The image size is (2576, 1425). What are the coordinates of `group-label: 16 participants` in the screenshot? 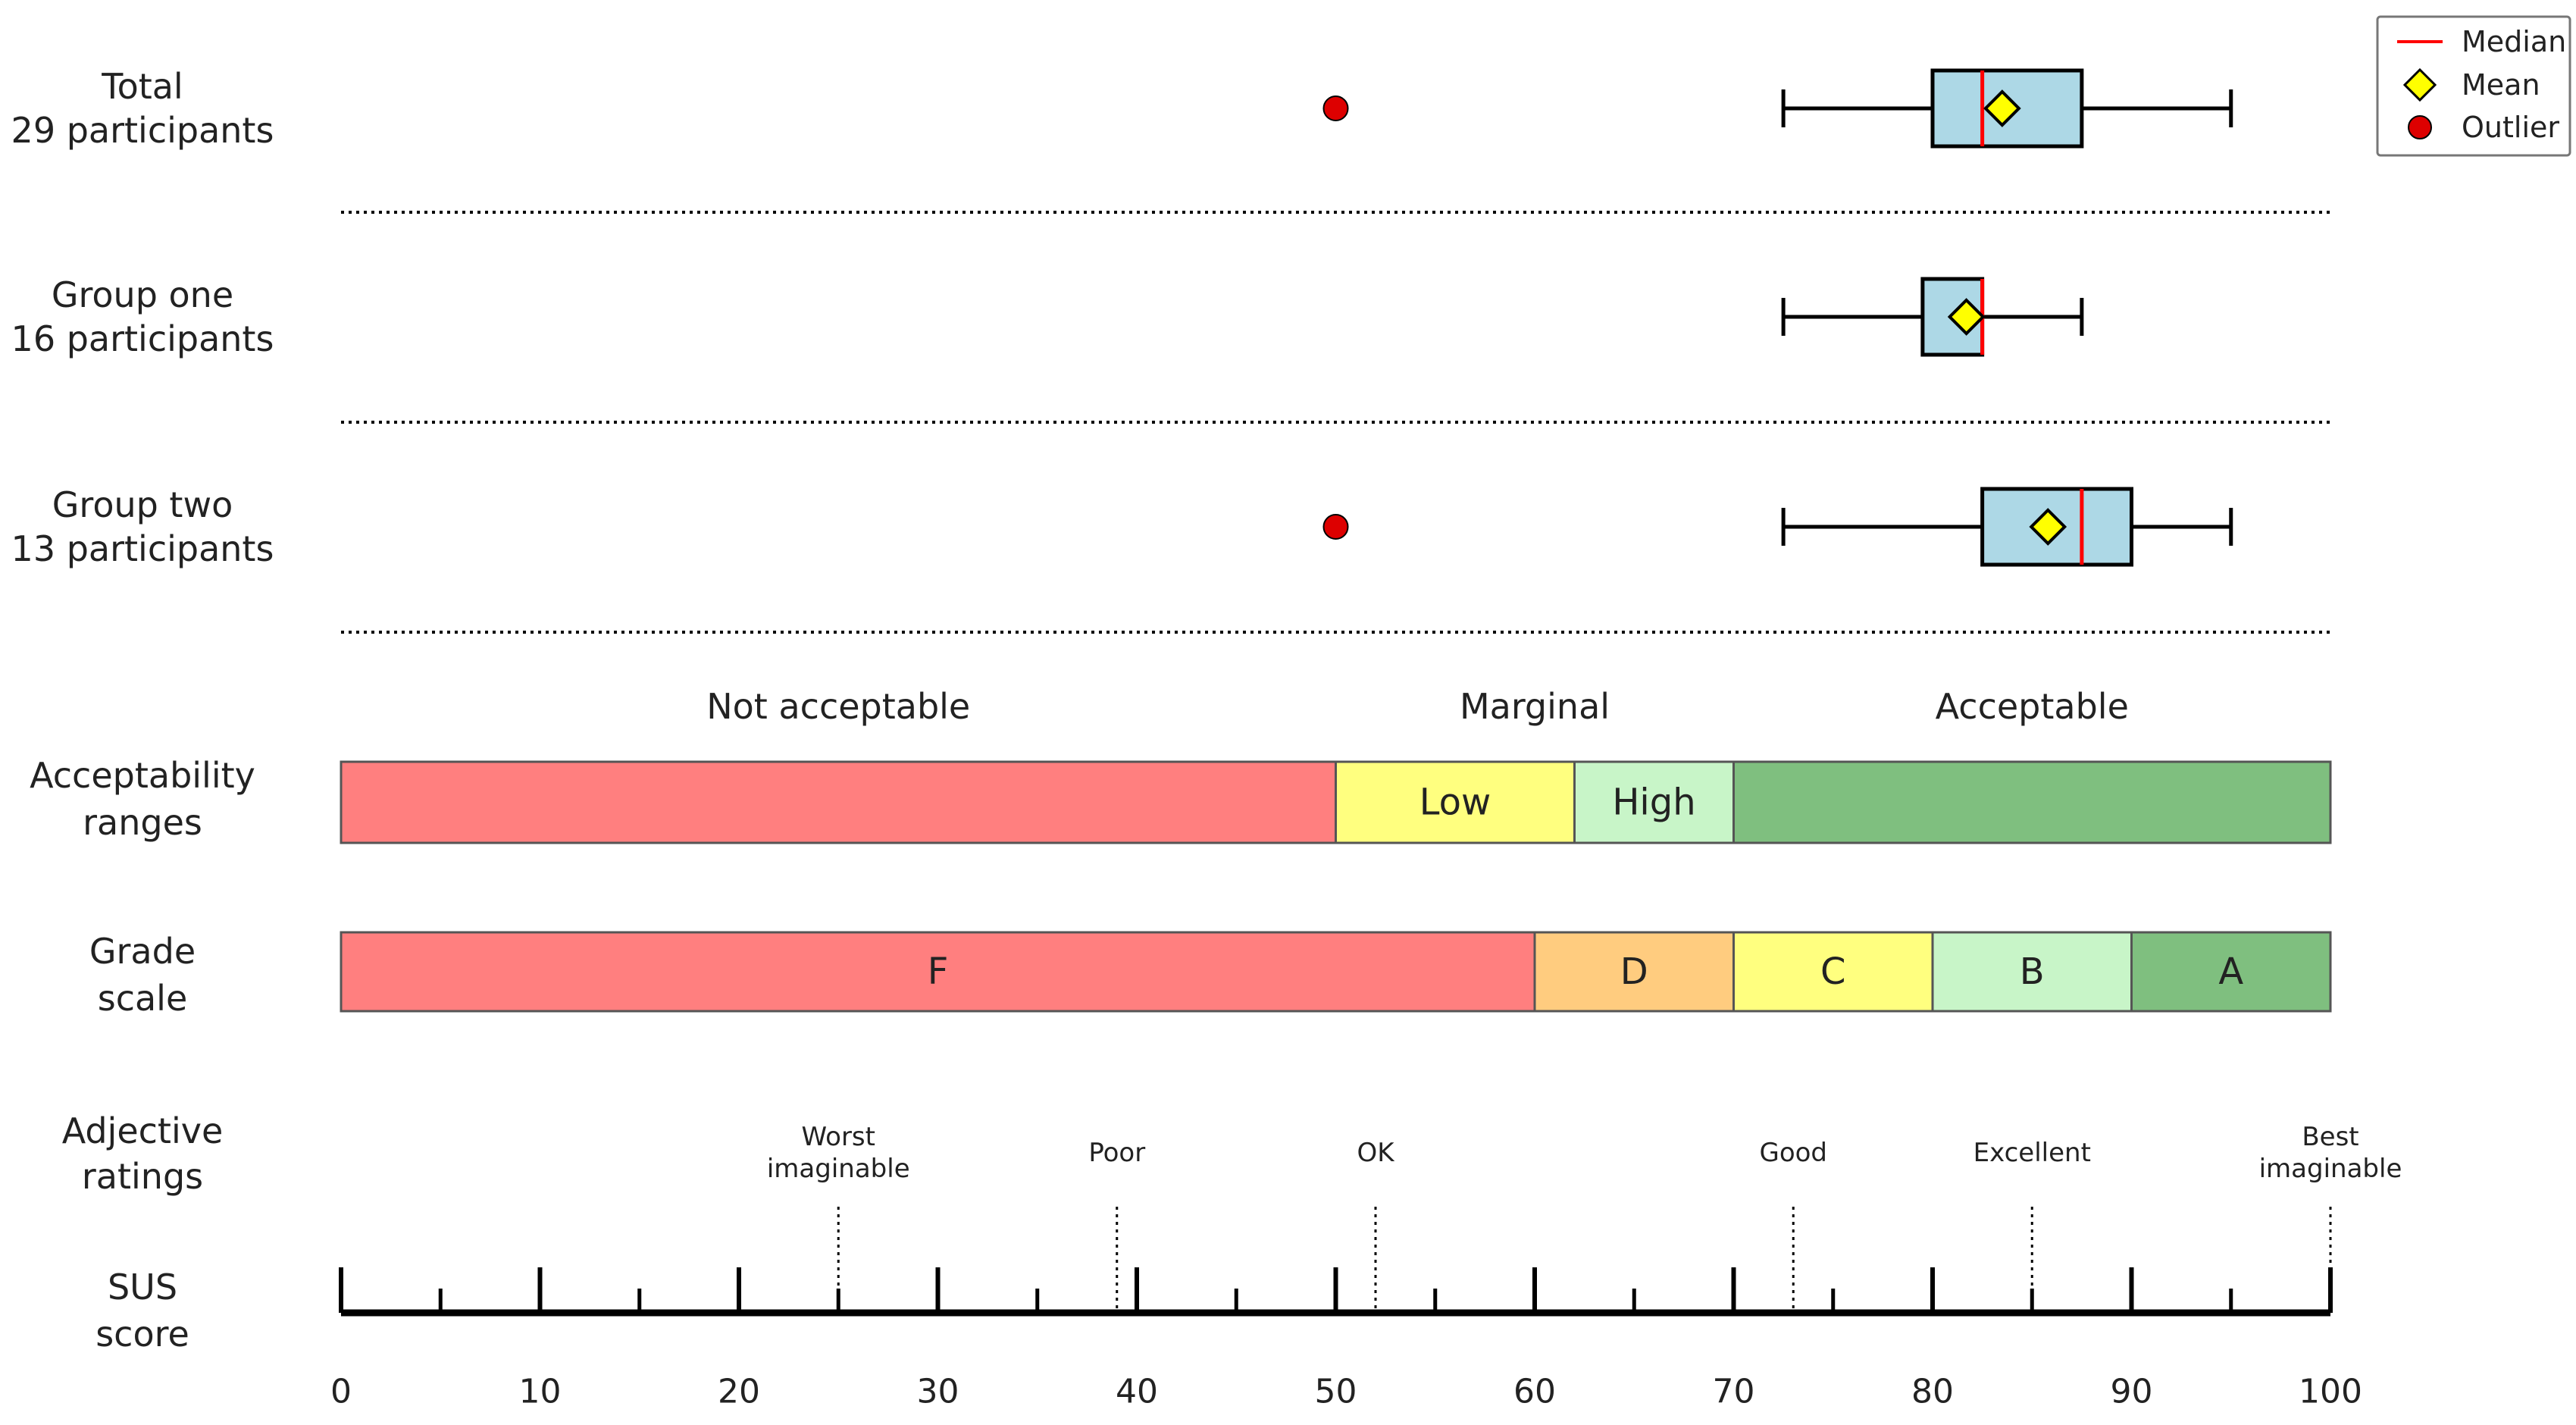 It's located at (142, 339).